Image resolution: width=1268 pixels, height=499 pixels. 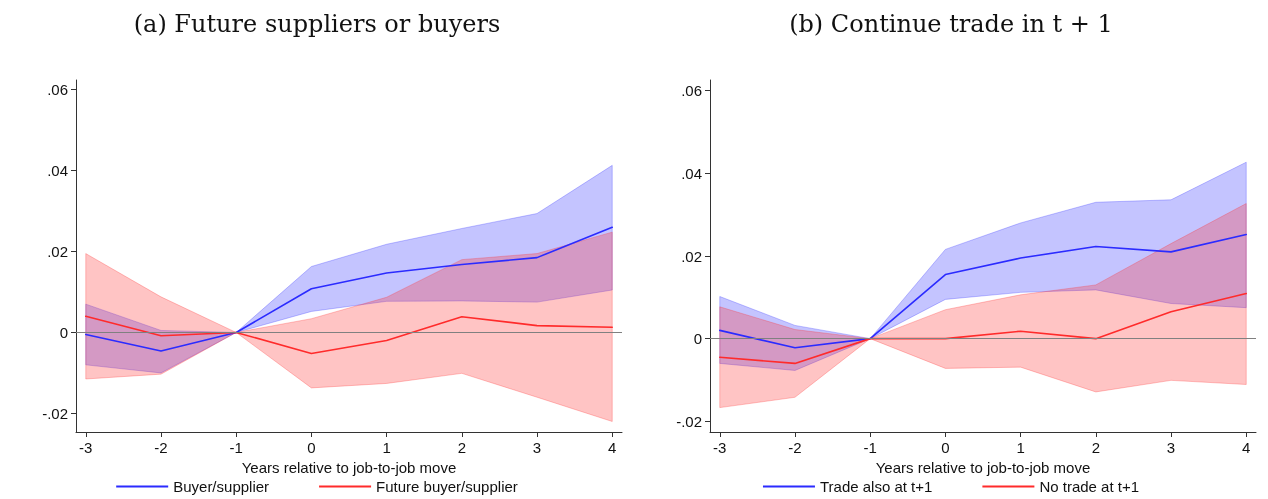 What do you see at coordinates (1089, 486) in the screenshot?
I see `legend-label: No trade at t+1` at bounding box center [1089, 486].